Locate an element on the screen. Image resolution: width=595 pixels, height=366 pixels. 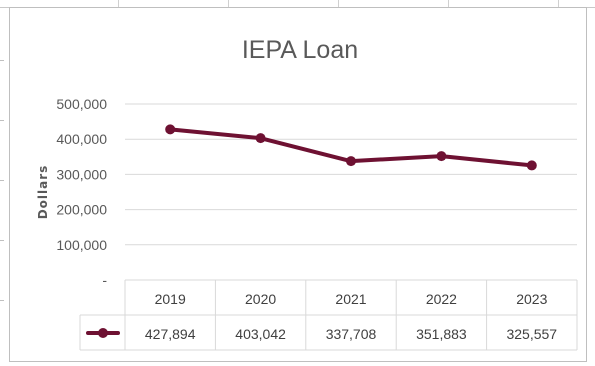
y-tick-label: - is located at coordinates (104, 280).